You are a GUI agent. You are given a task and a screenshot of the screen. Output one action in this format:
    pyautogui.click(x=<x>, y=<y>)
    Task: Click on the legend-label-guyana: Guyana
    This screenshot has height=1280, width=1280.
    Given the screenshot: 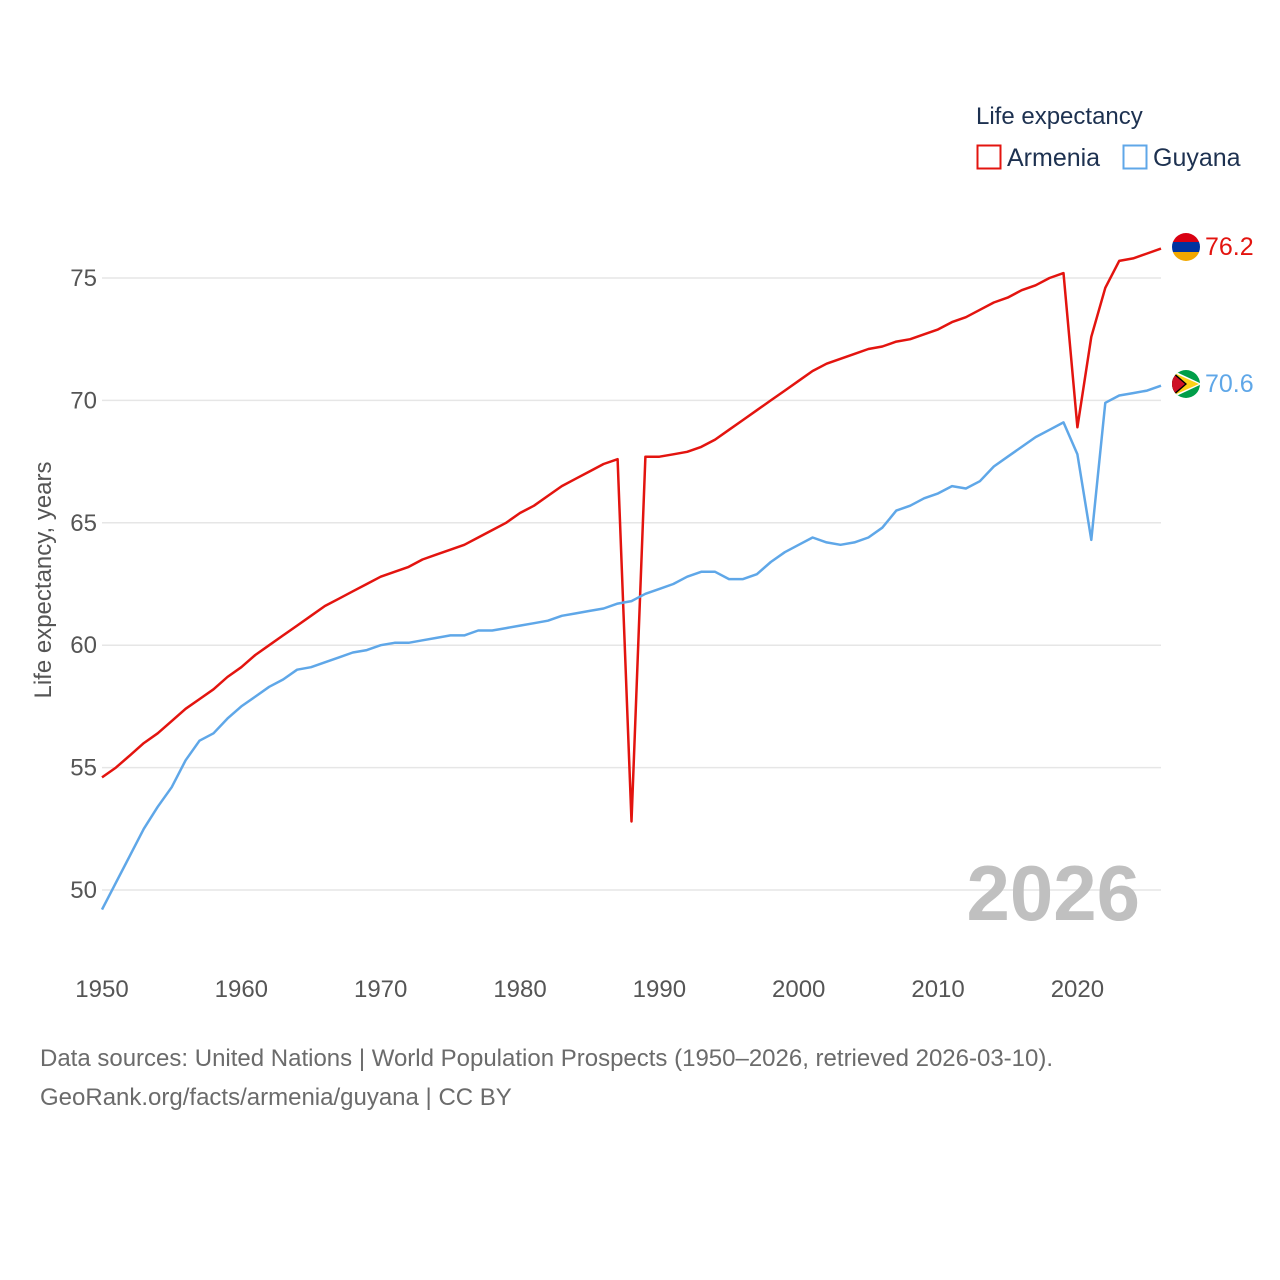 What is the action you would take?
    pyautogui.click(x=1197, y=158)
    